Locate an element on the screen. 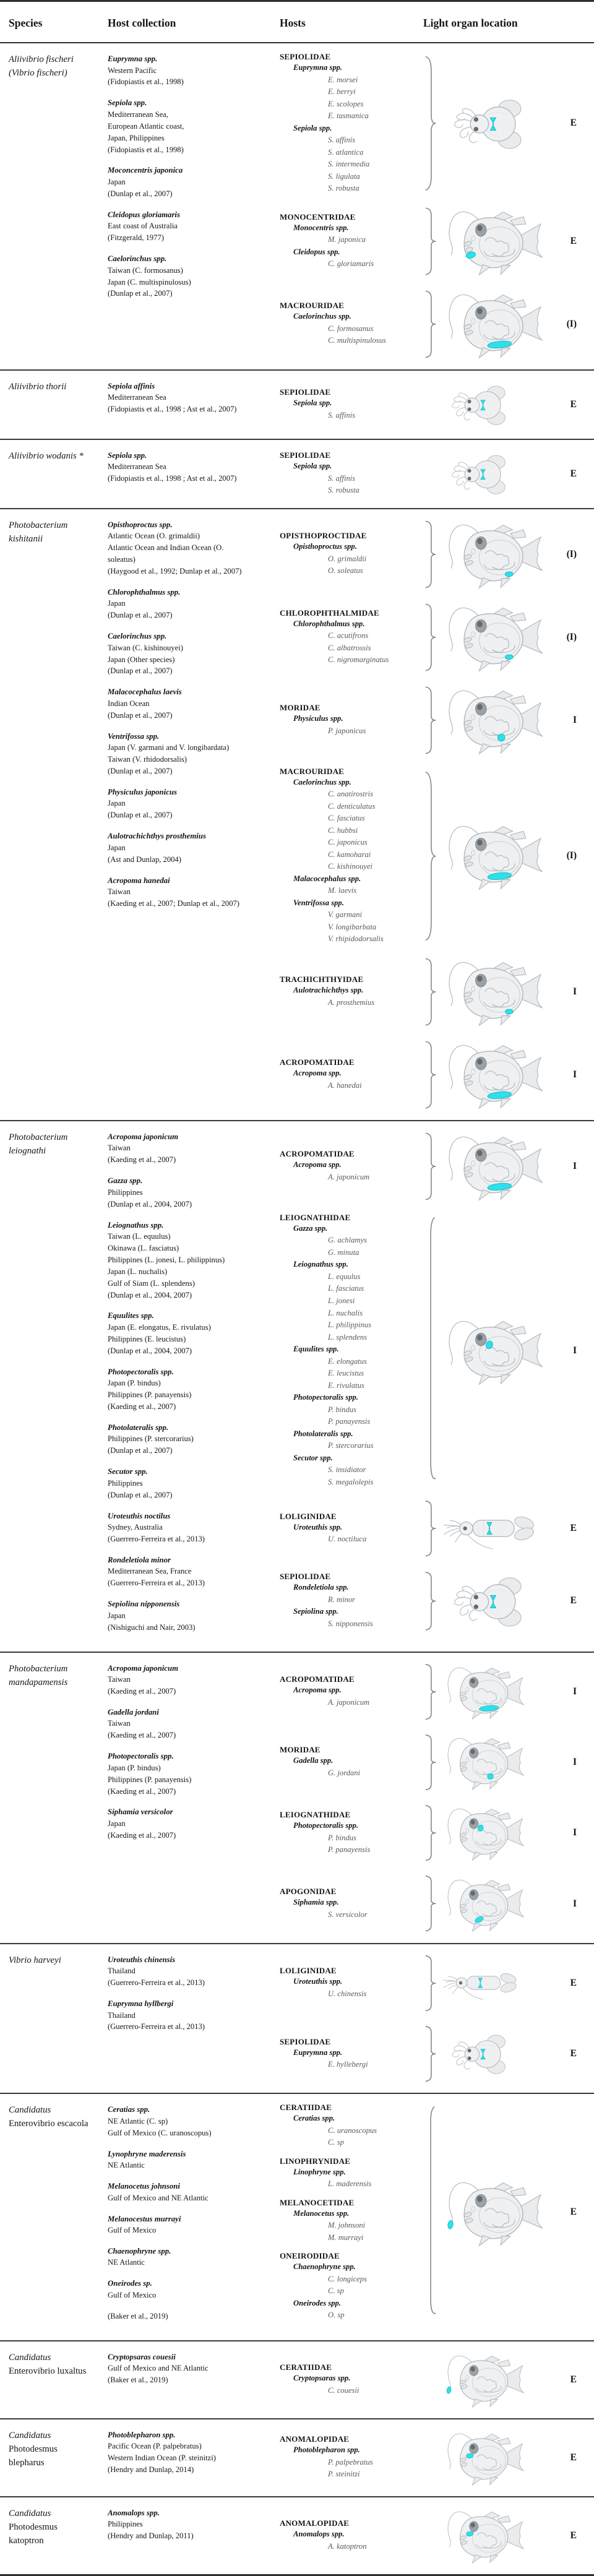 The image size is (594, 2576). light-organ-location-code: I is located at coordinates (574, 1832).